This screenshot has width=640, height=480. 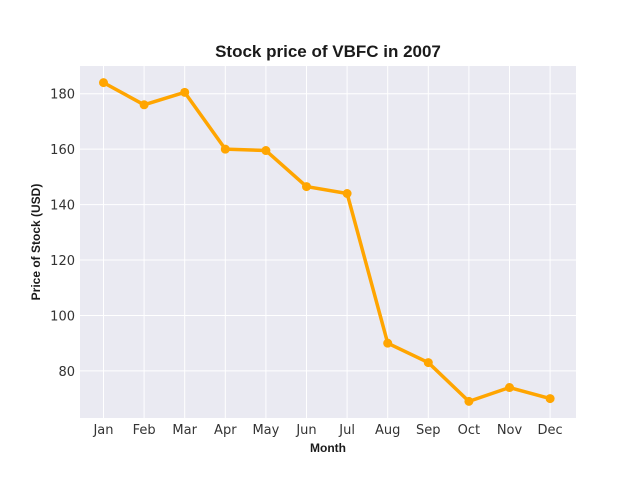 I want to click on x-tick-label: Mar, so click(x=184, y=430).